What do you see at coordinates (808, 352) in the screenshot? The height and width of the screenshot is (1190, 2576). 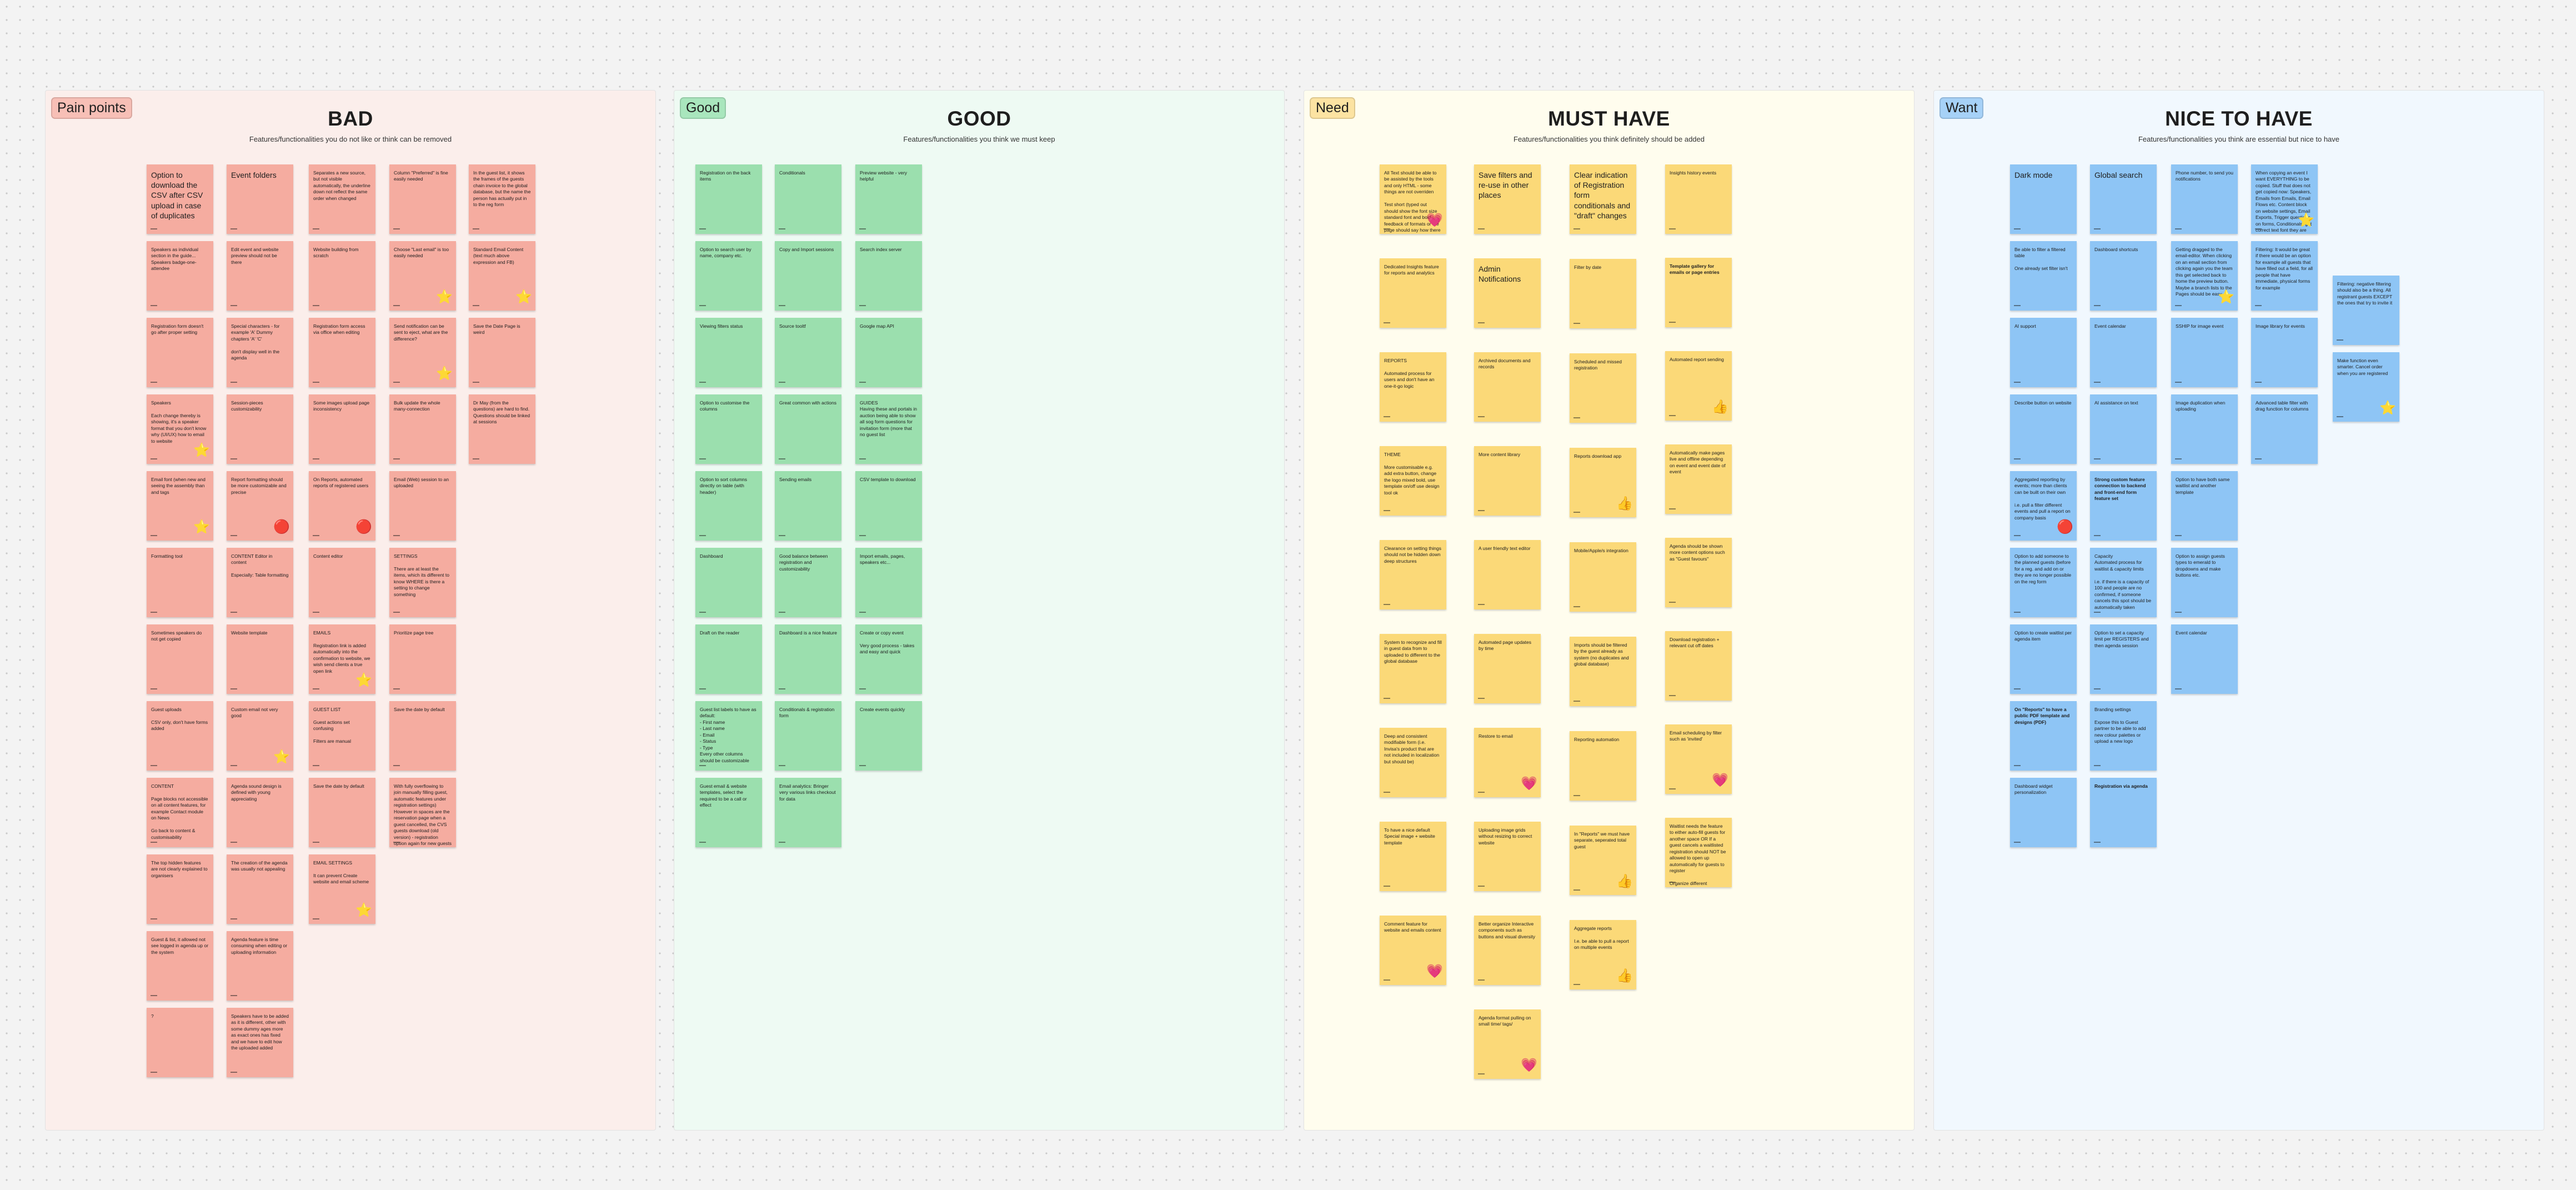 I see `sticky-note: Source tooltf ▬▬` at bounding box center [808, 352].